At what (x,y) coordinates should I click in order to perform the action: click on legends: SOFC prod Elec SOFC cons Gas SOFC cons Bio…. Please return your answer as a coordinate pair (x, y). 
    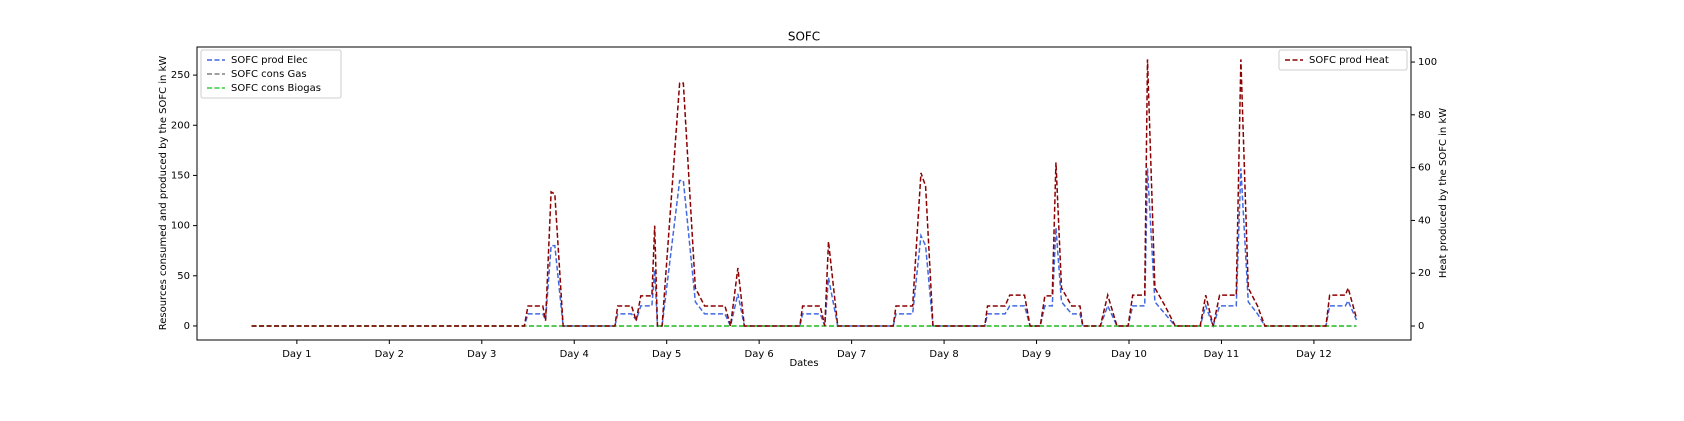
    Looking at the image, I should click on (804, 74).